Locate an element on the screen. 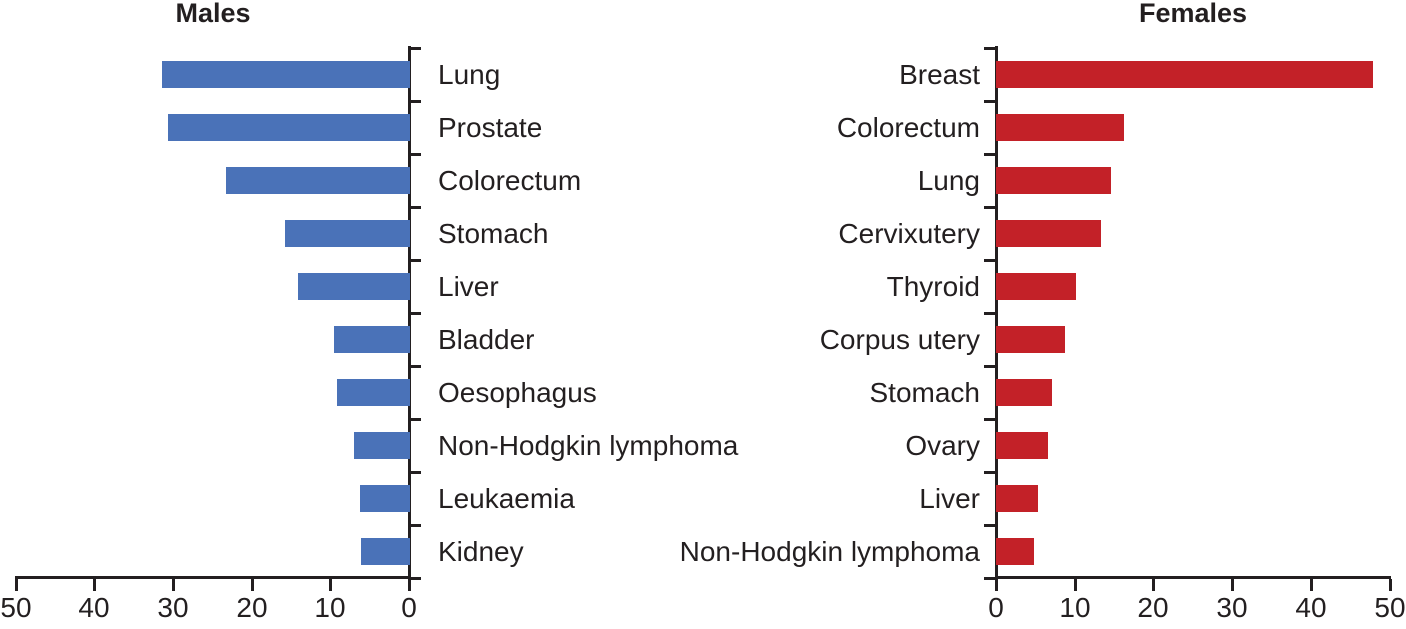  males-value-tick-label-40: 40 is located at coordinates (94, 607).